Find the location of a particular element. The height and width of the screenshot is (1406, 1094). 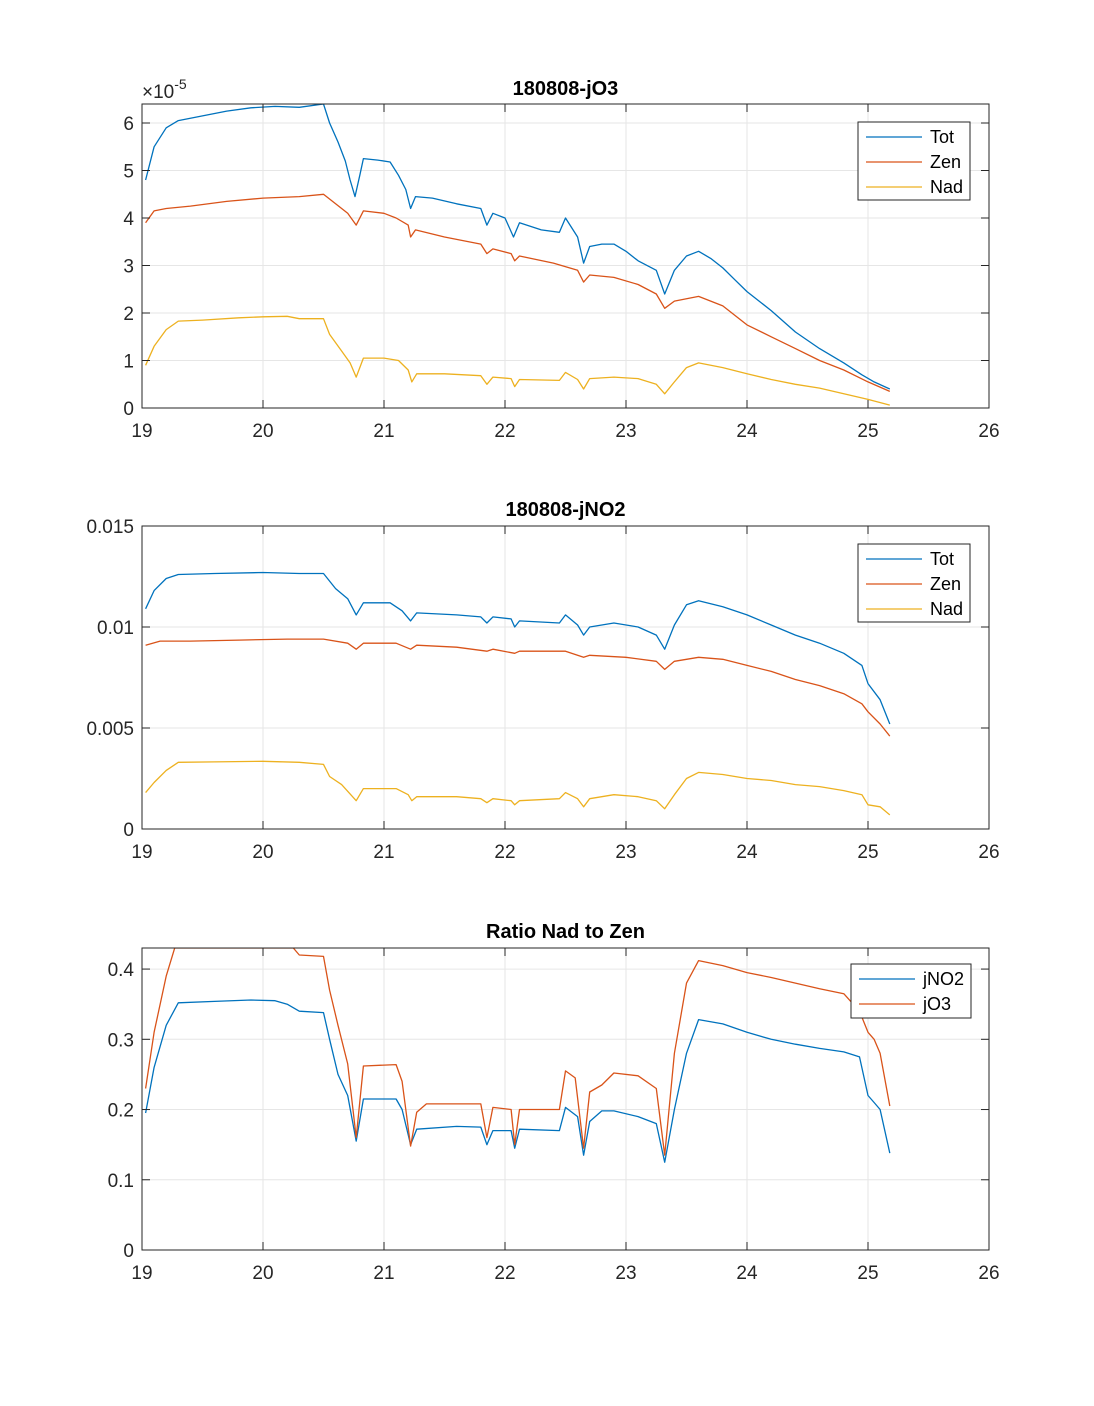

y-tick-label: 0.015 is located at coordinates (110, 527).